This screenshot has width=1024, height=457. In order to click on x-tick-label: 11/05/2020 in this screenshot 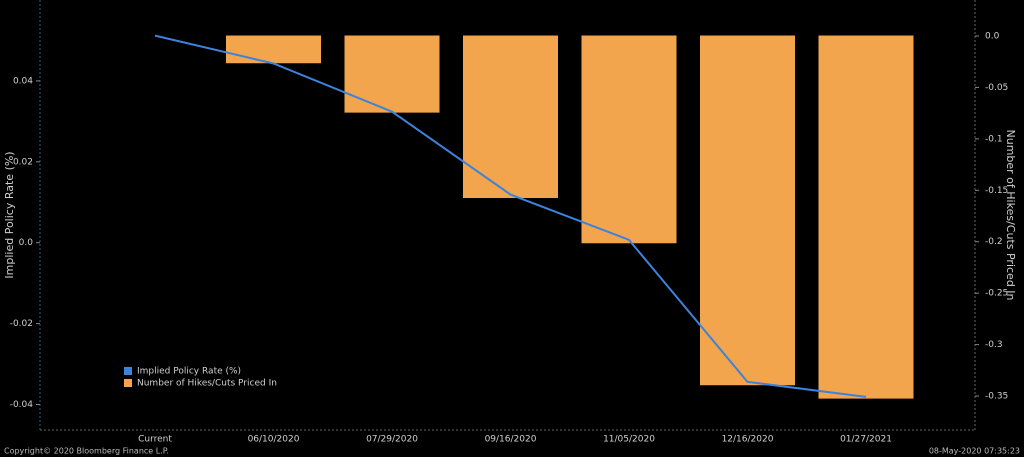, I will do `click(629, 440)`.